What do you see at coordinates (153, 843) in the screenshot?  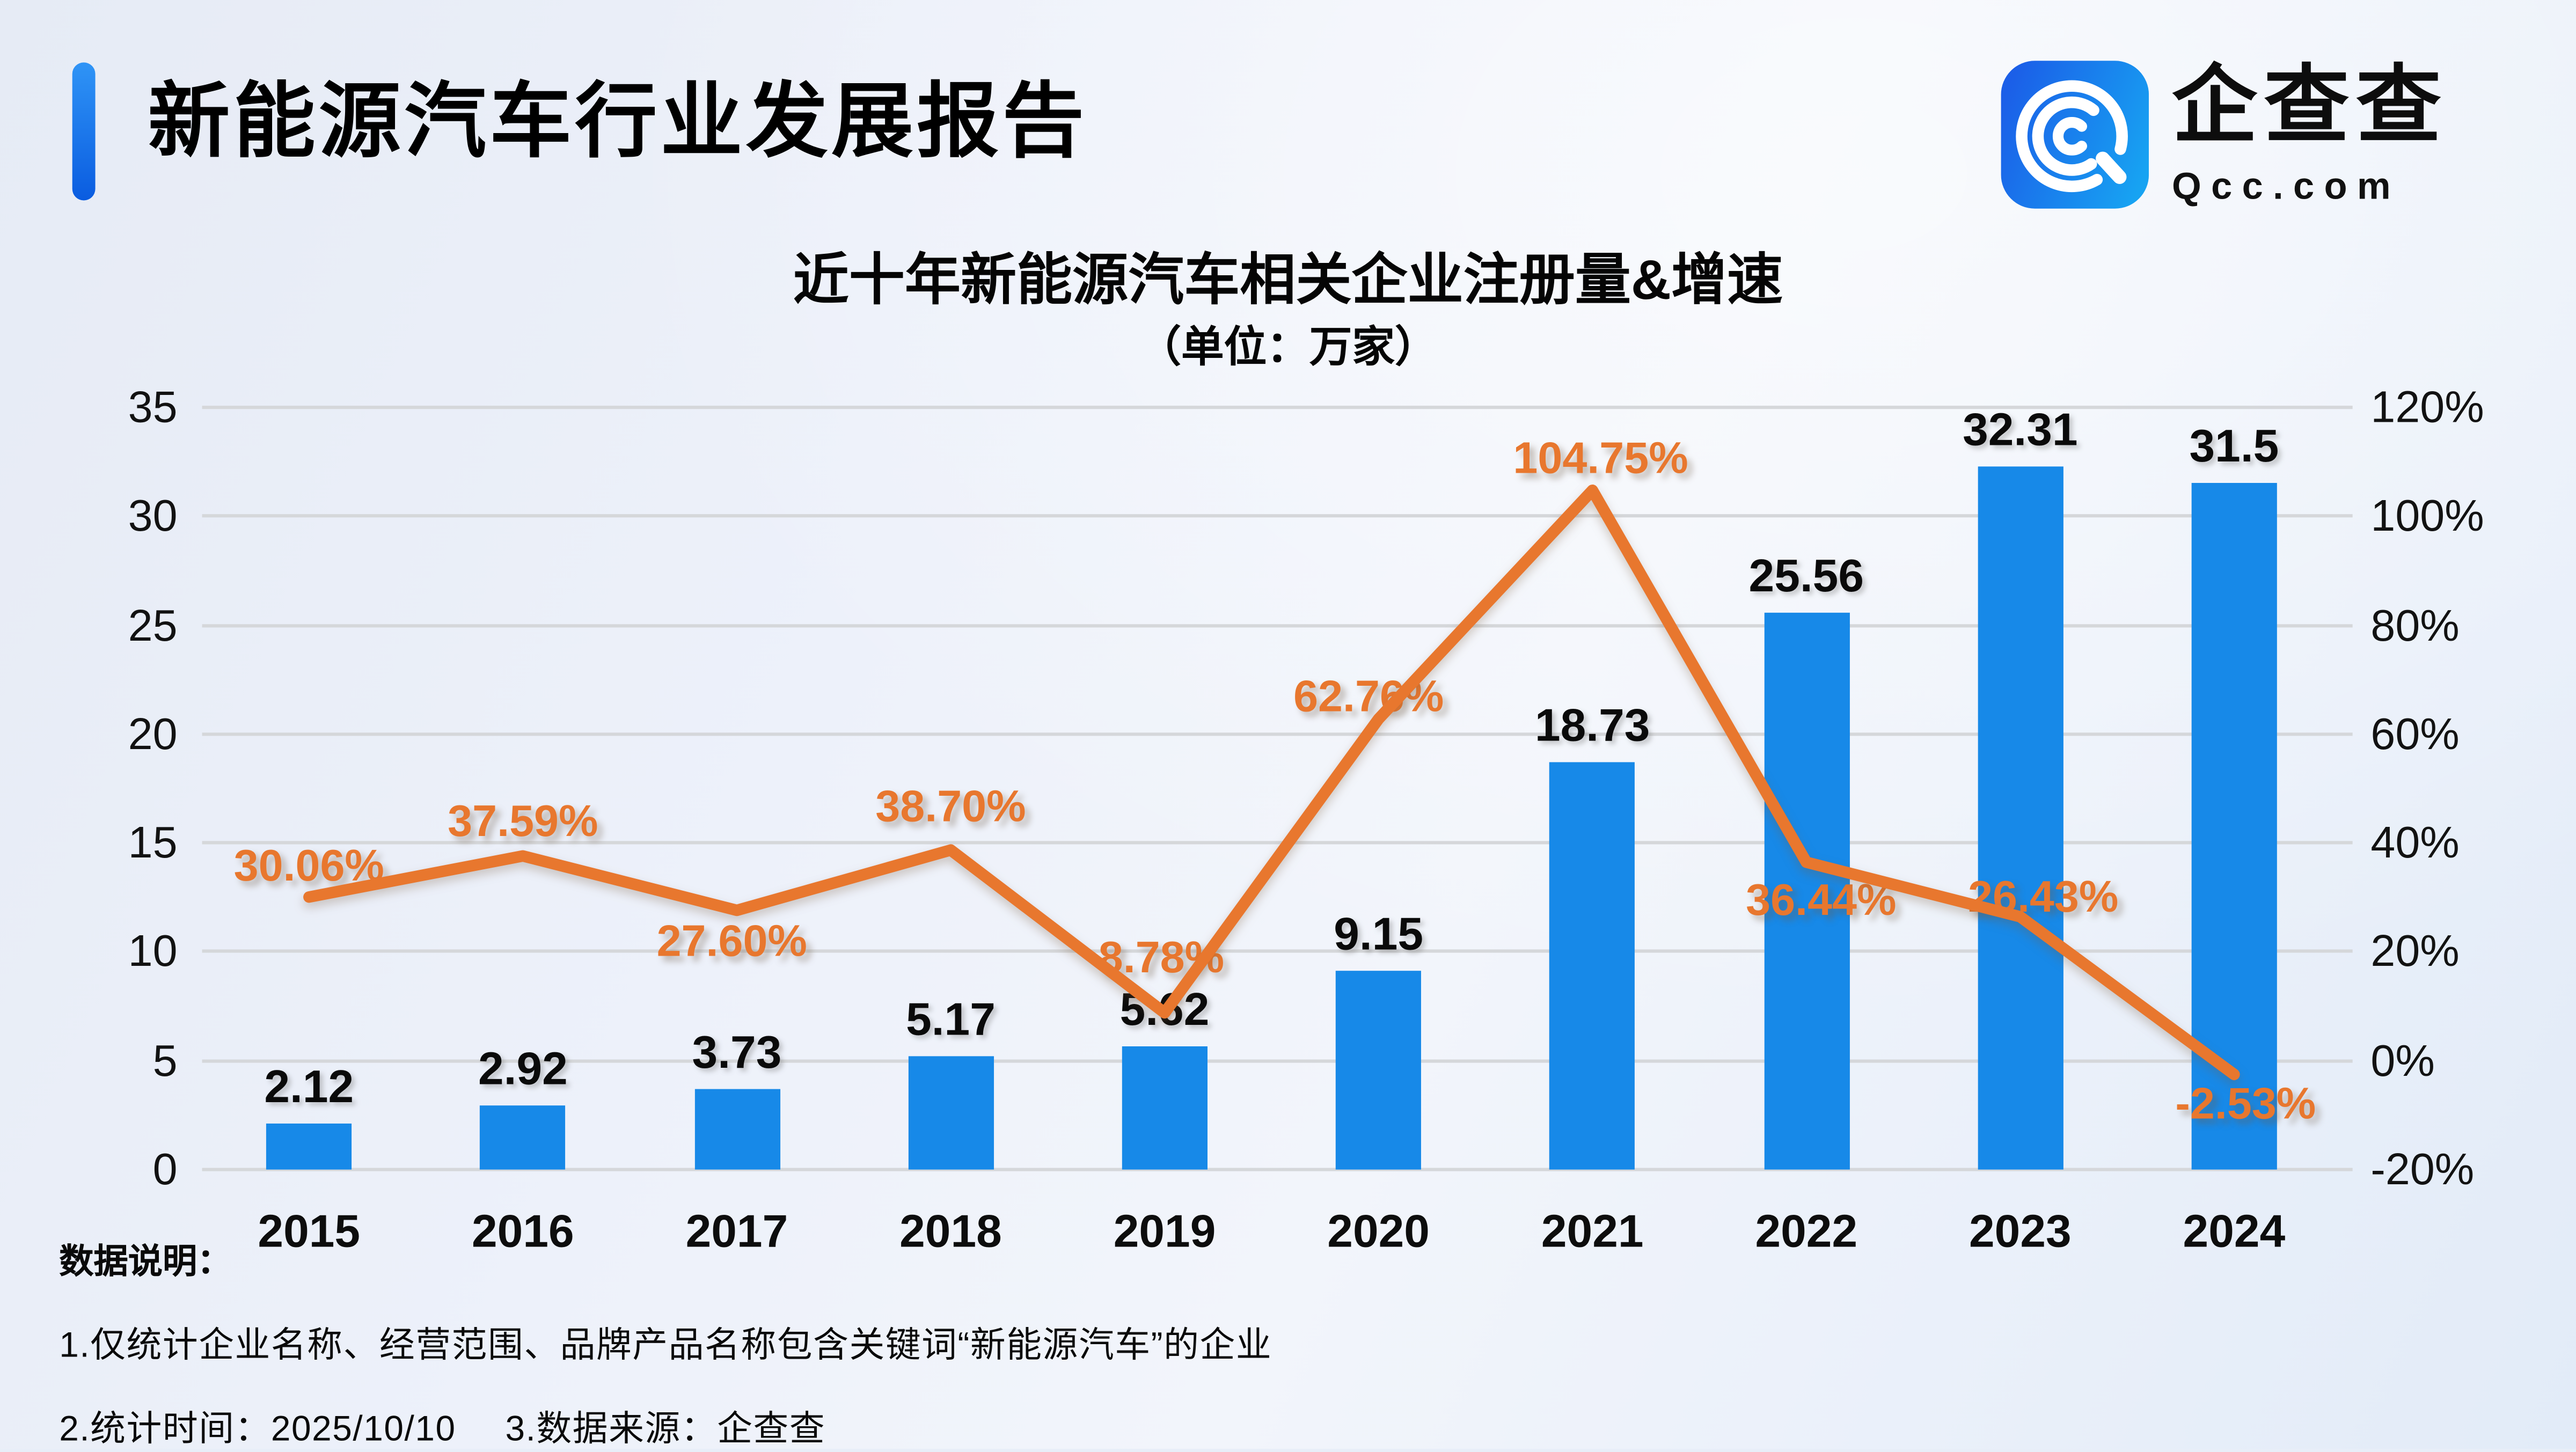 I see `left-axis-tick: 15` at bounding box center [153, 843].